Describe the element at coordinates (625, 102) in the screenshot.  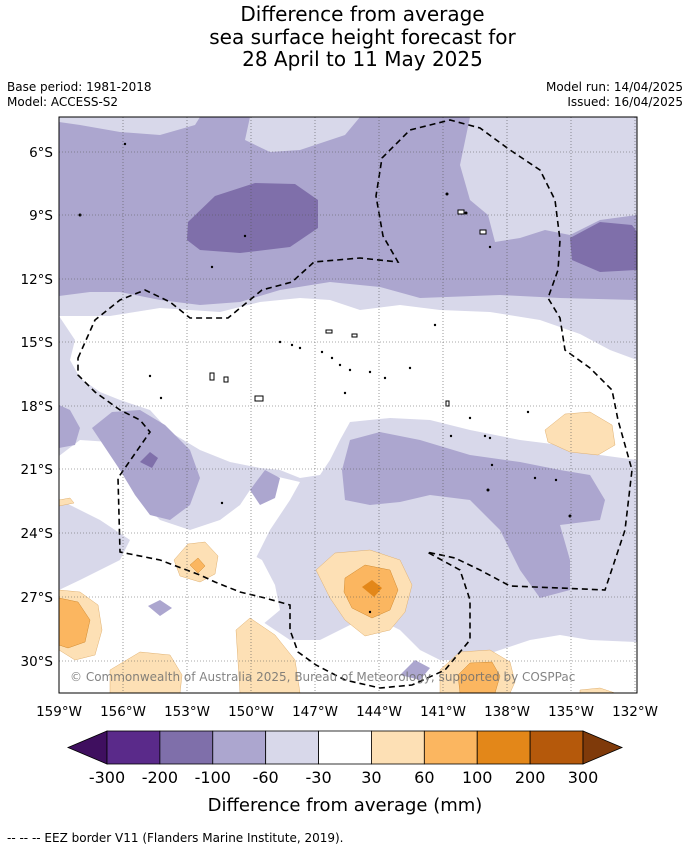
I see `issued-date: Issued: 16/04/2025` at that location.